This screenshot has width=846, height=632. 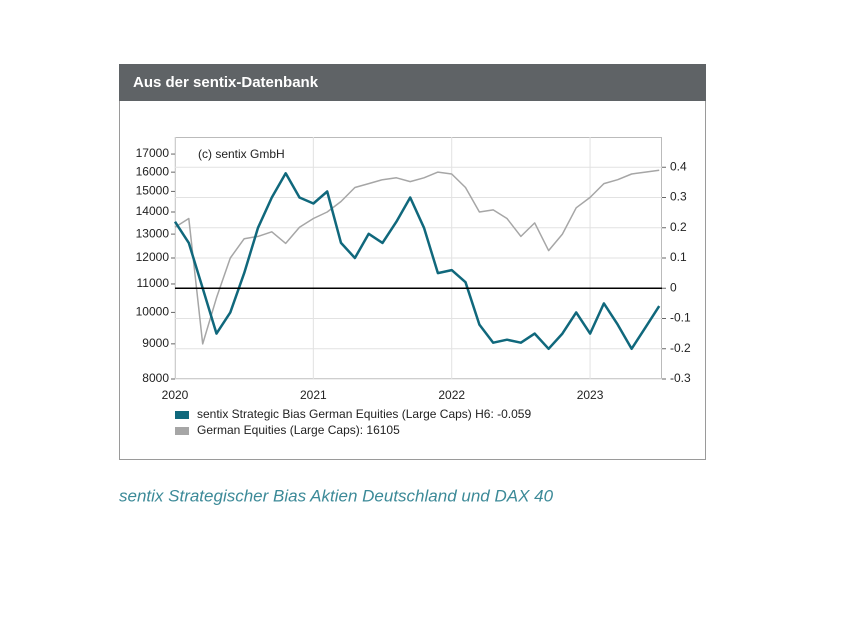 What do you see at coordinates (590, 395) in the screenshot?
I see `x-tick-label: 2023` at bounding box center [590, 395].